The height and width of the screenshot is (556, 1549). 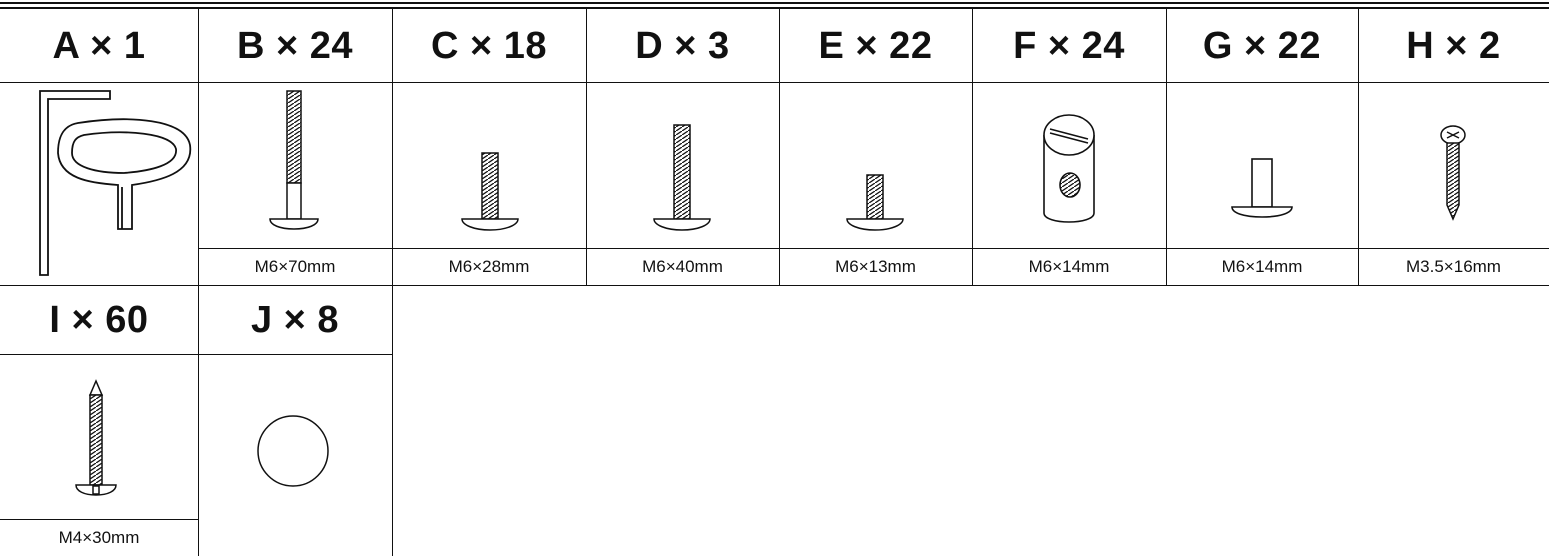 I want to click on part-heading: D × 3, so click(x=682, y=45).